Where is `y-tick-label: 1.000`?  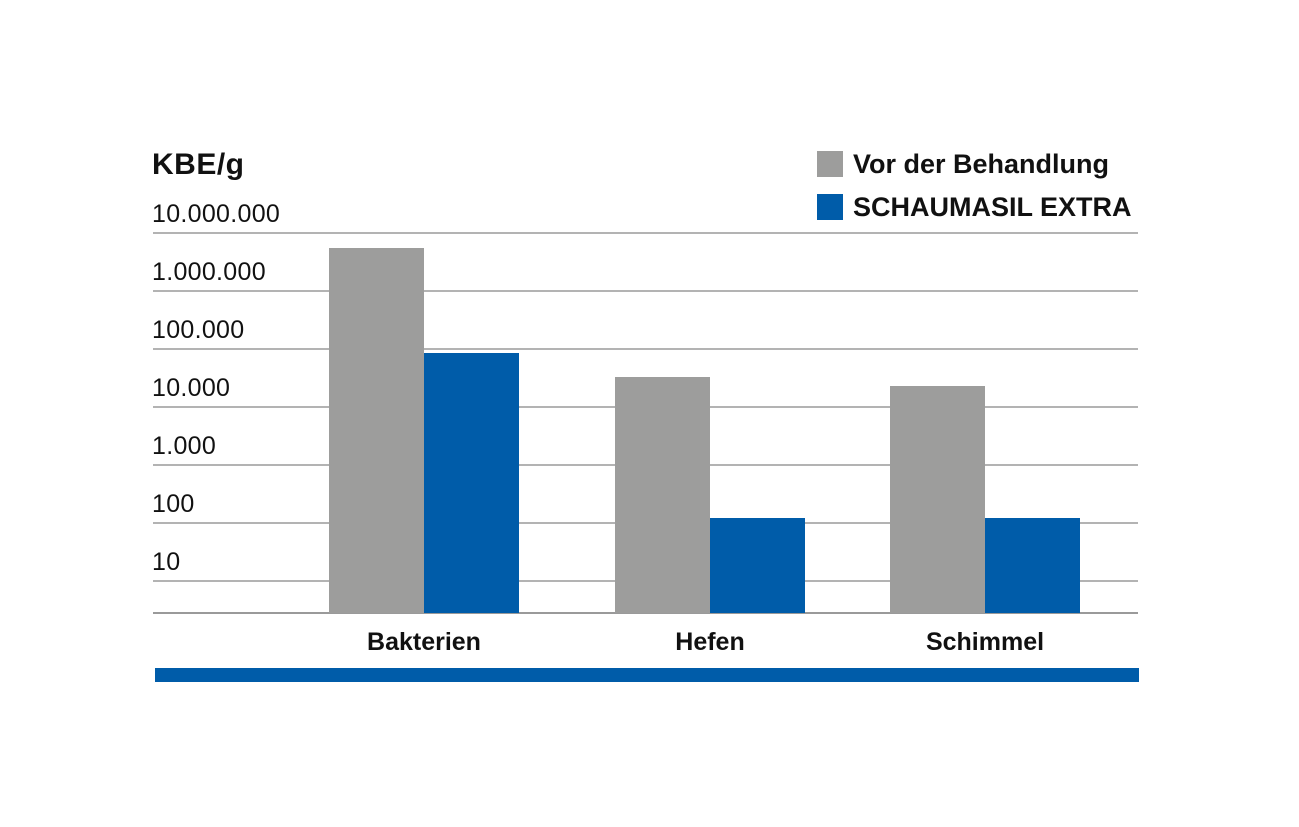
y-tick-label: 1.000 is located at coordinates (184, 446).